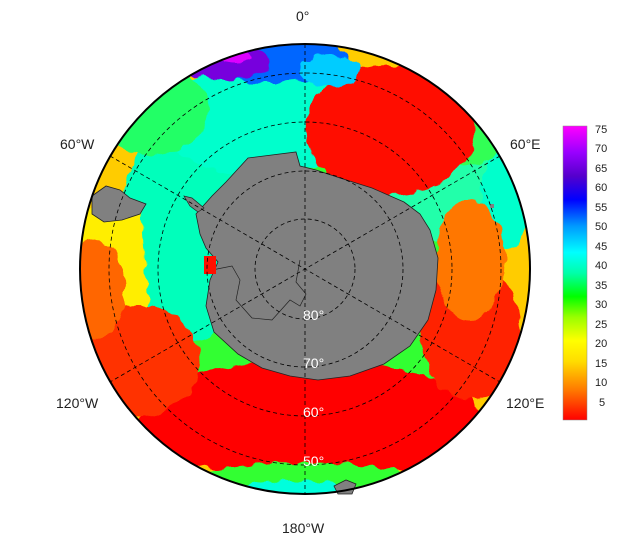  What do you see at coordinates (77, 144) in the screenshot?
I see `lon-label-60w: 60°W` at bounding box center [77, 144].